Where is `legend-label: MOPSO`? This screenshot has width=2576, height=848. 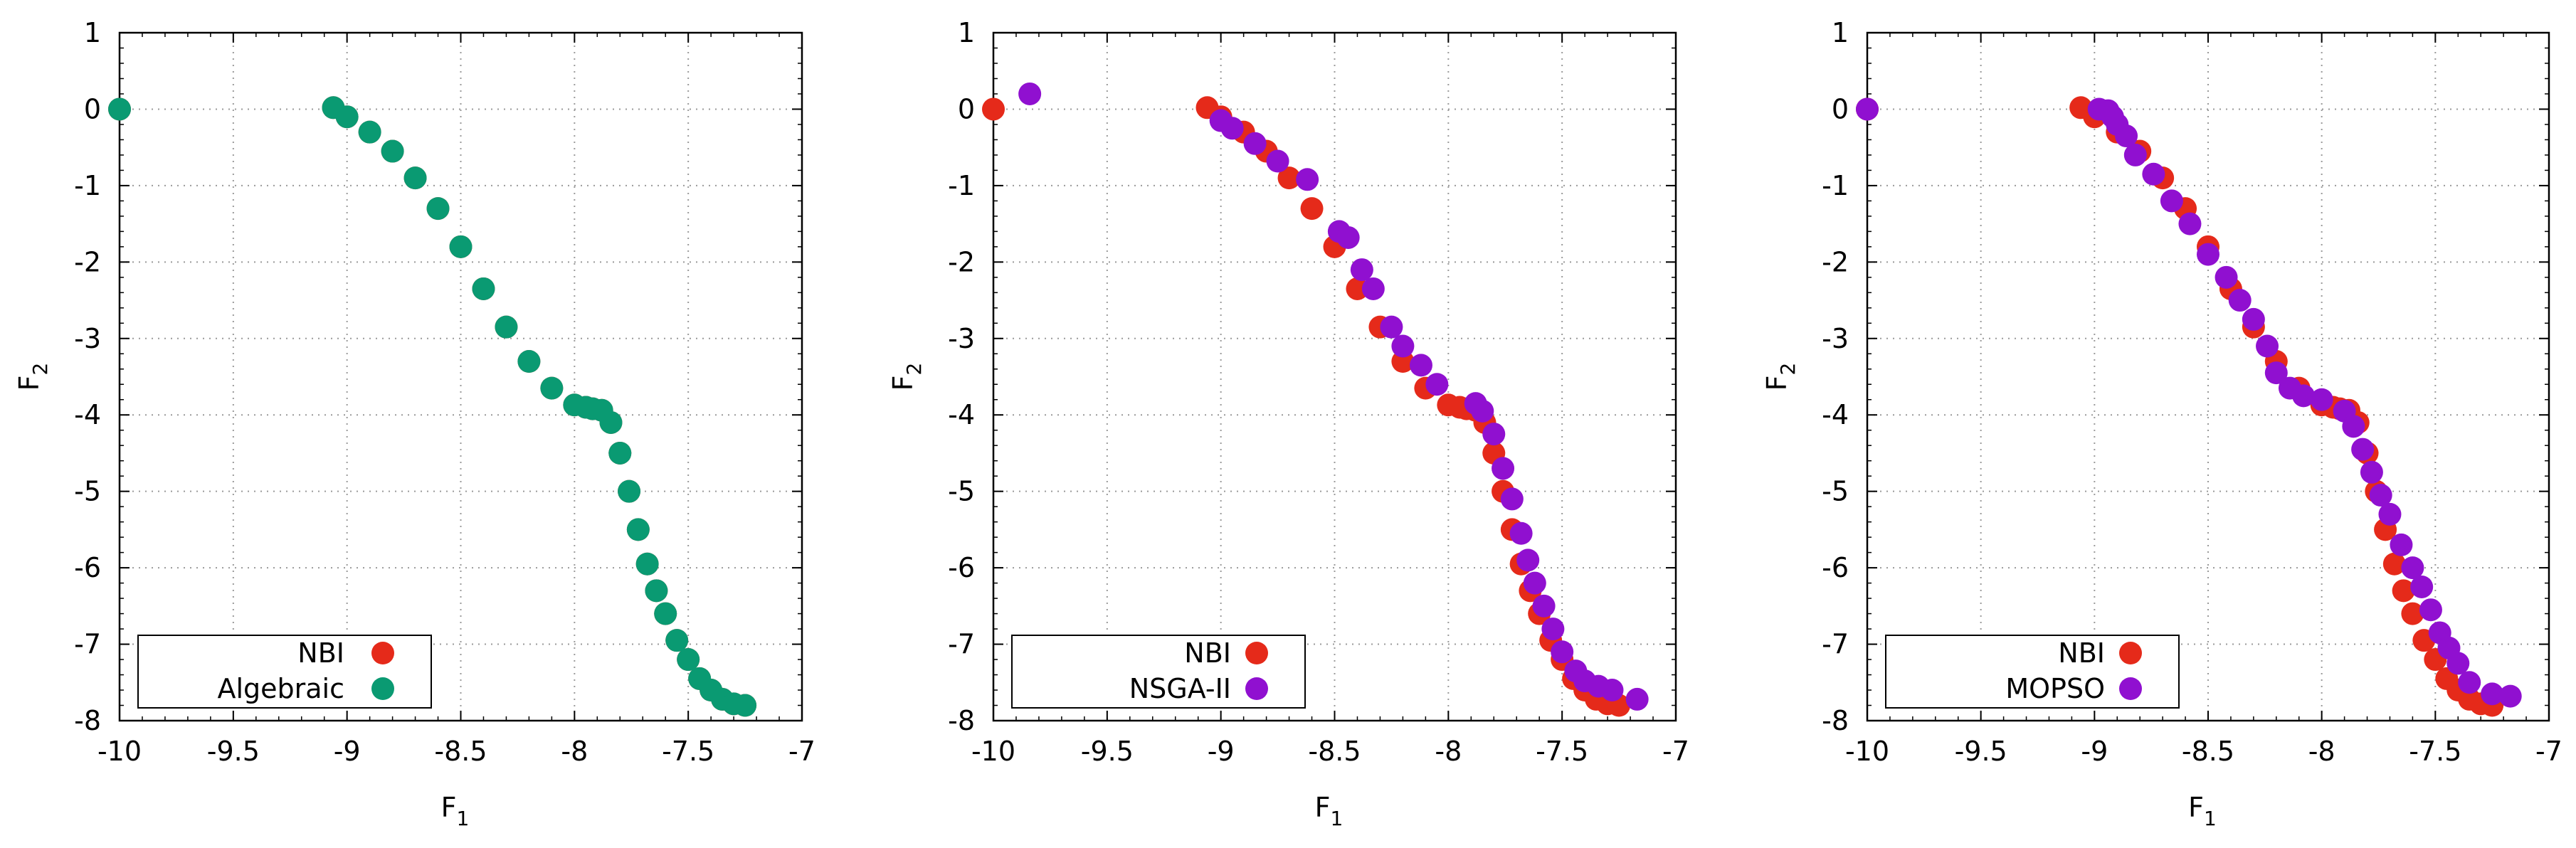
legend-label: MOPSO is located at coordinates (2055, 688).